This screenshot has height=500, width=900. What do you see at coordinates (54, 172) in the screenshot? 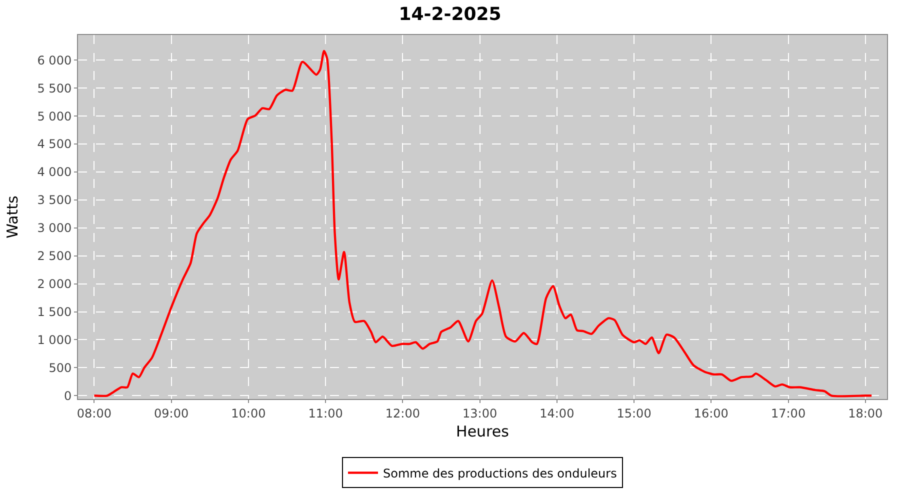
I see `y-tick-label: 4 000` at bounding box center [54, 172].